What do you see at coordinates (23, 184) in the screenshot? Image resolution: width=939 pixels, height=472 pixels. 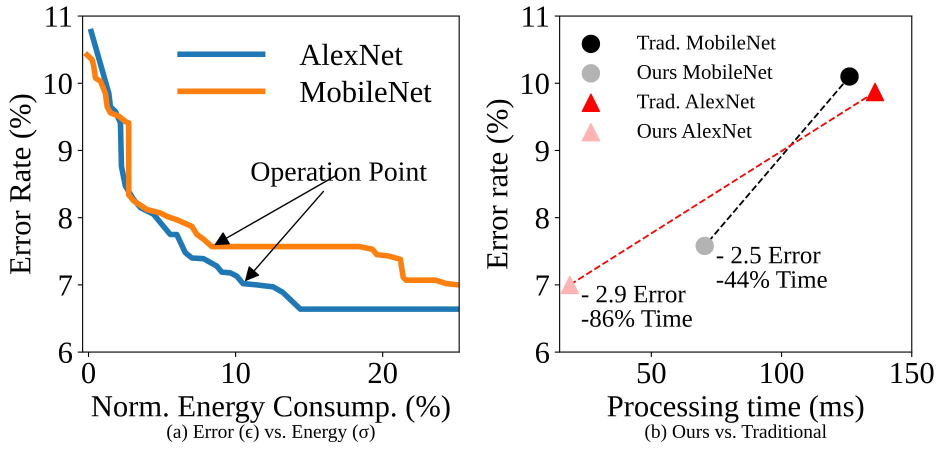 I see `y-axis-title: Error Rate (%)` at bounding box center [23, 184].